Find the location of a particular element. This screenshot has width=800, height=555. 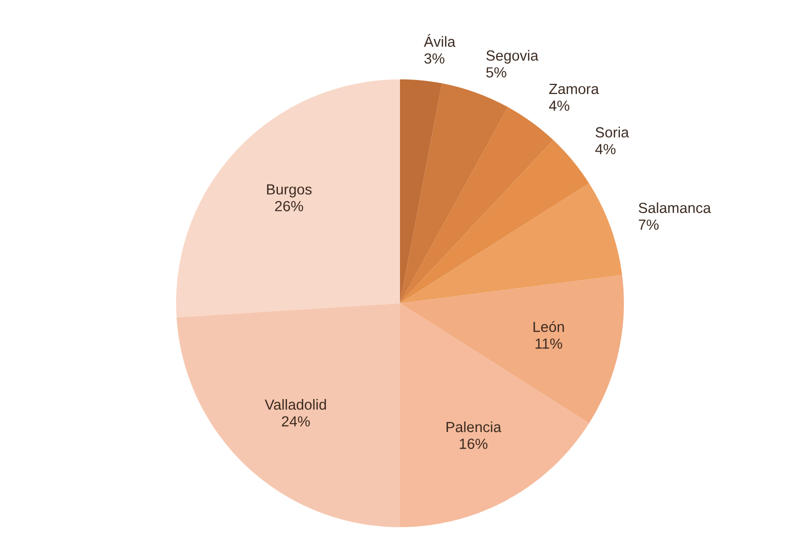

data-label: 26% is located at coordinates (289, 206).